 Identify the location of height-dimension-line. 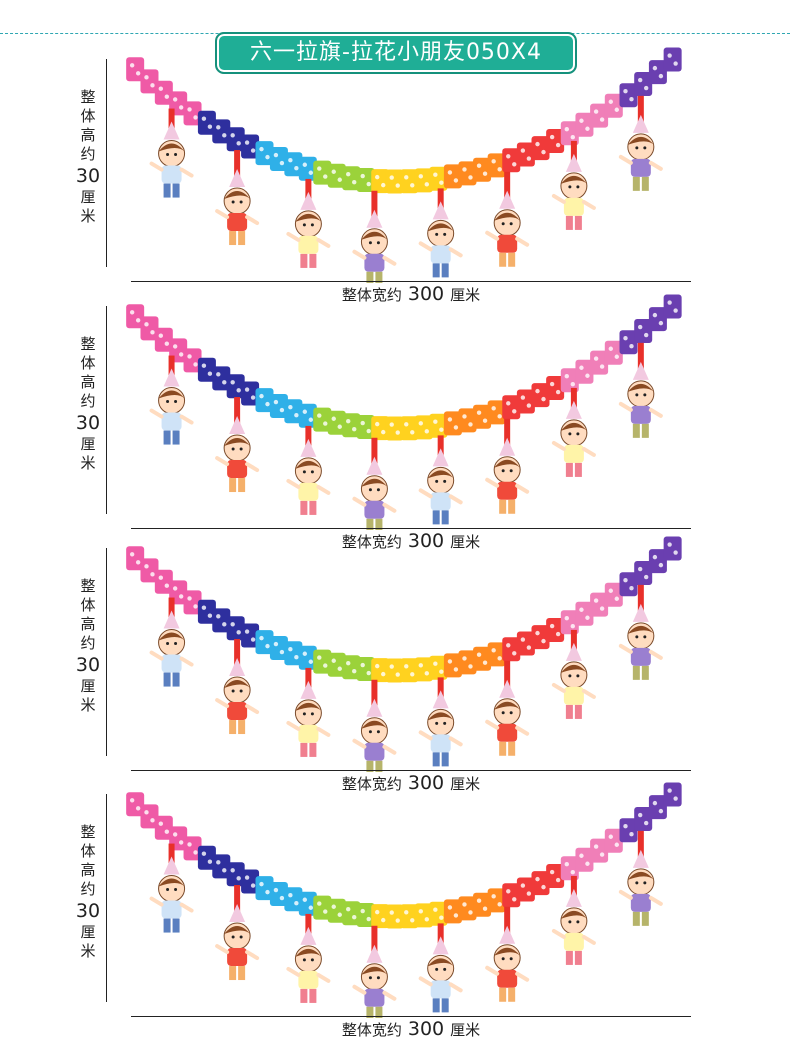
(106, 652).